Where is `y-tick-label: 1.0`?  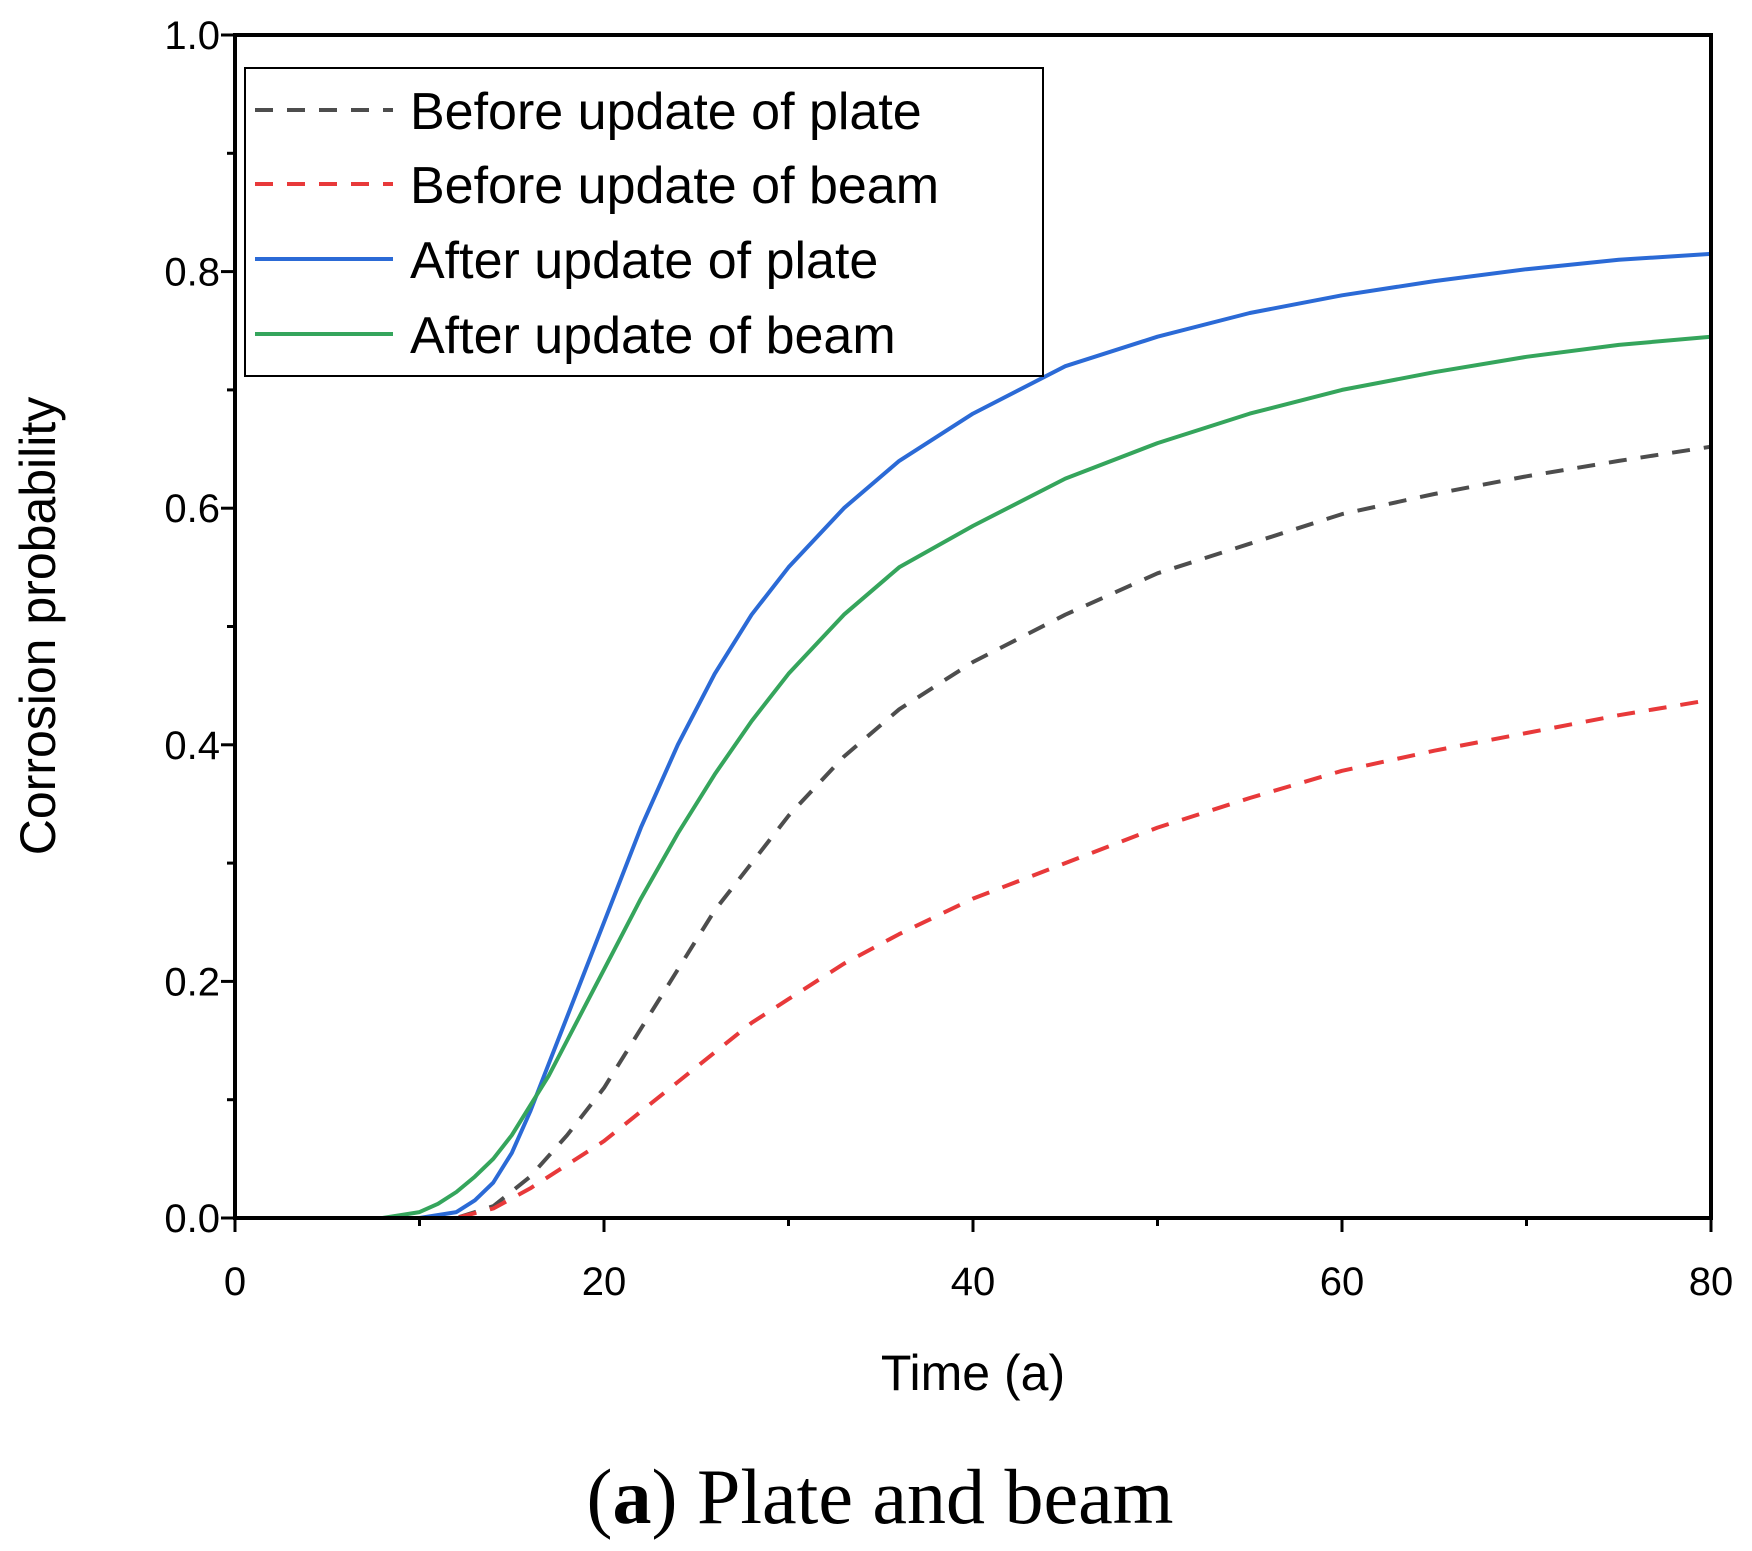 y-tick-label: 1.0 is located at coordinates (192, 36).